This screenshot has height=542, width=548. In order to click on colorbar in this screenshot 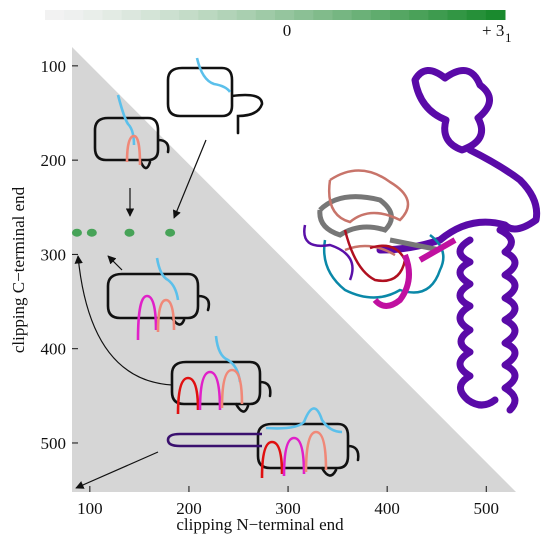, I will do `click(275, 15)`.